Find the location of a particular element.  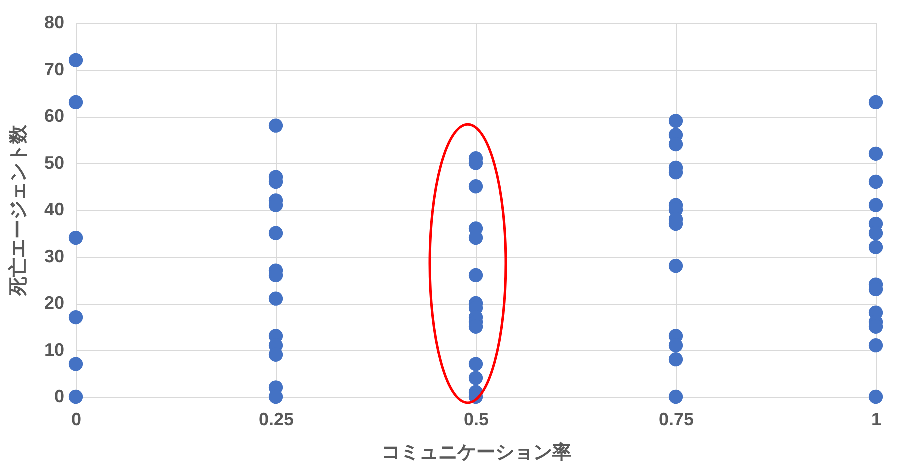

y-tick-label: 70 is located at coordinates (54, 69).